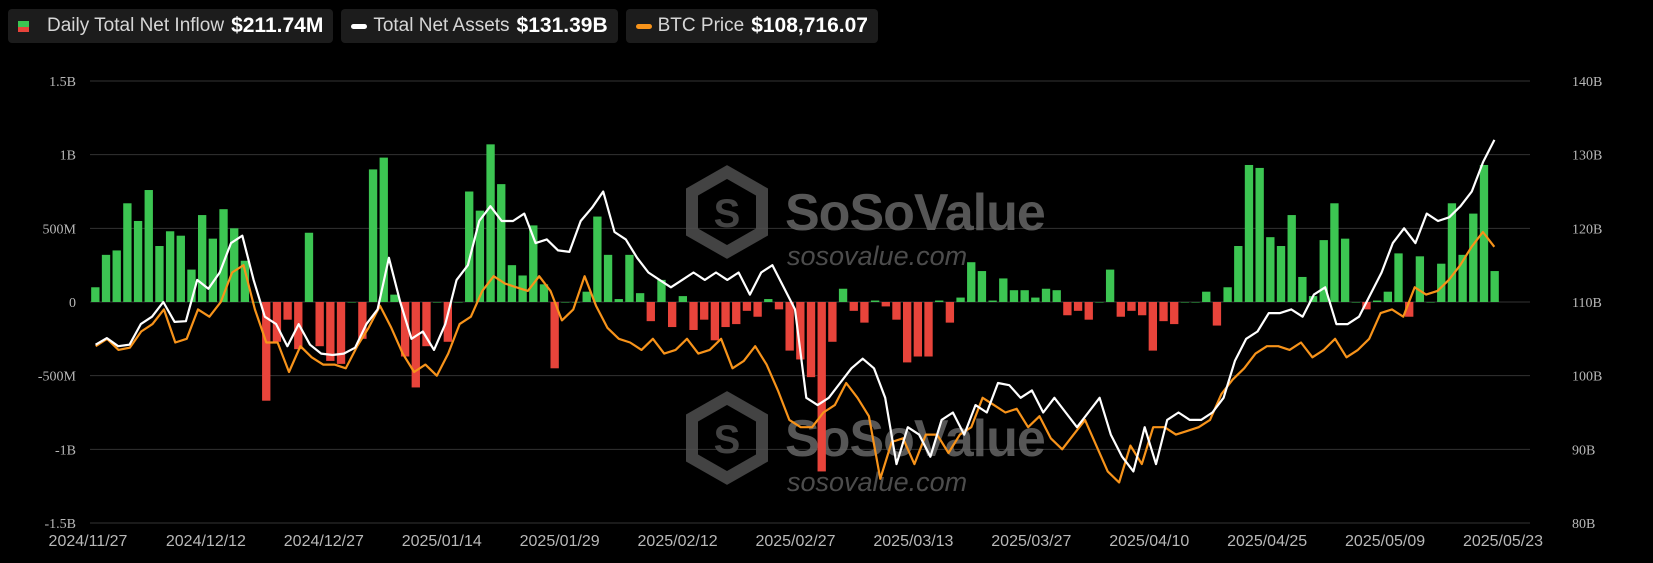 The image size is (1653, 563). What do you see at coordinates (479, 26) in the screenshot?
I see `legend-total-net-assets: Total Net Assets $131.39B` at bounding box center [479, 26].